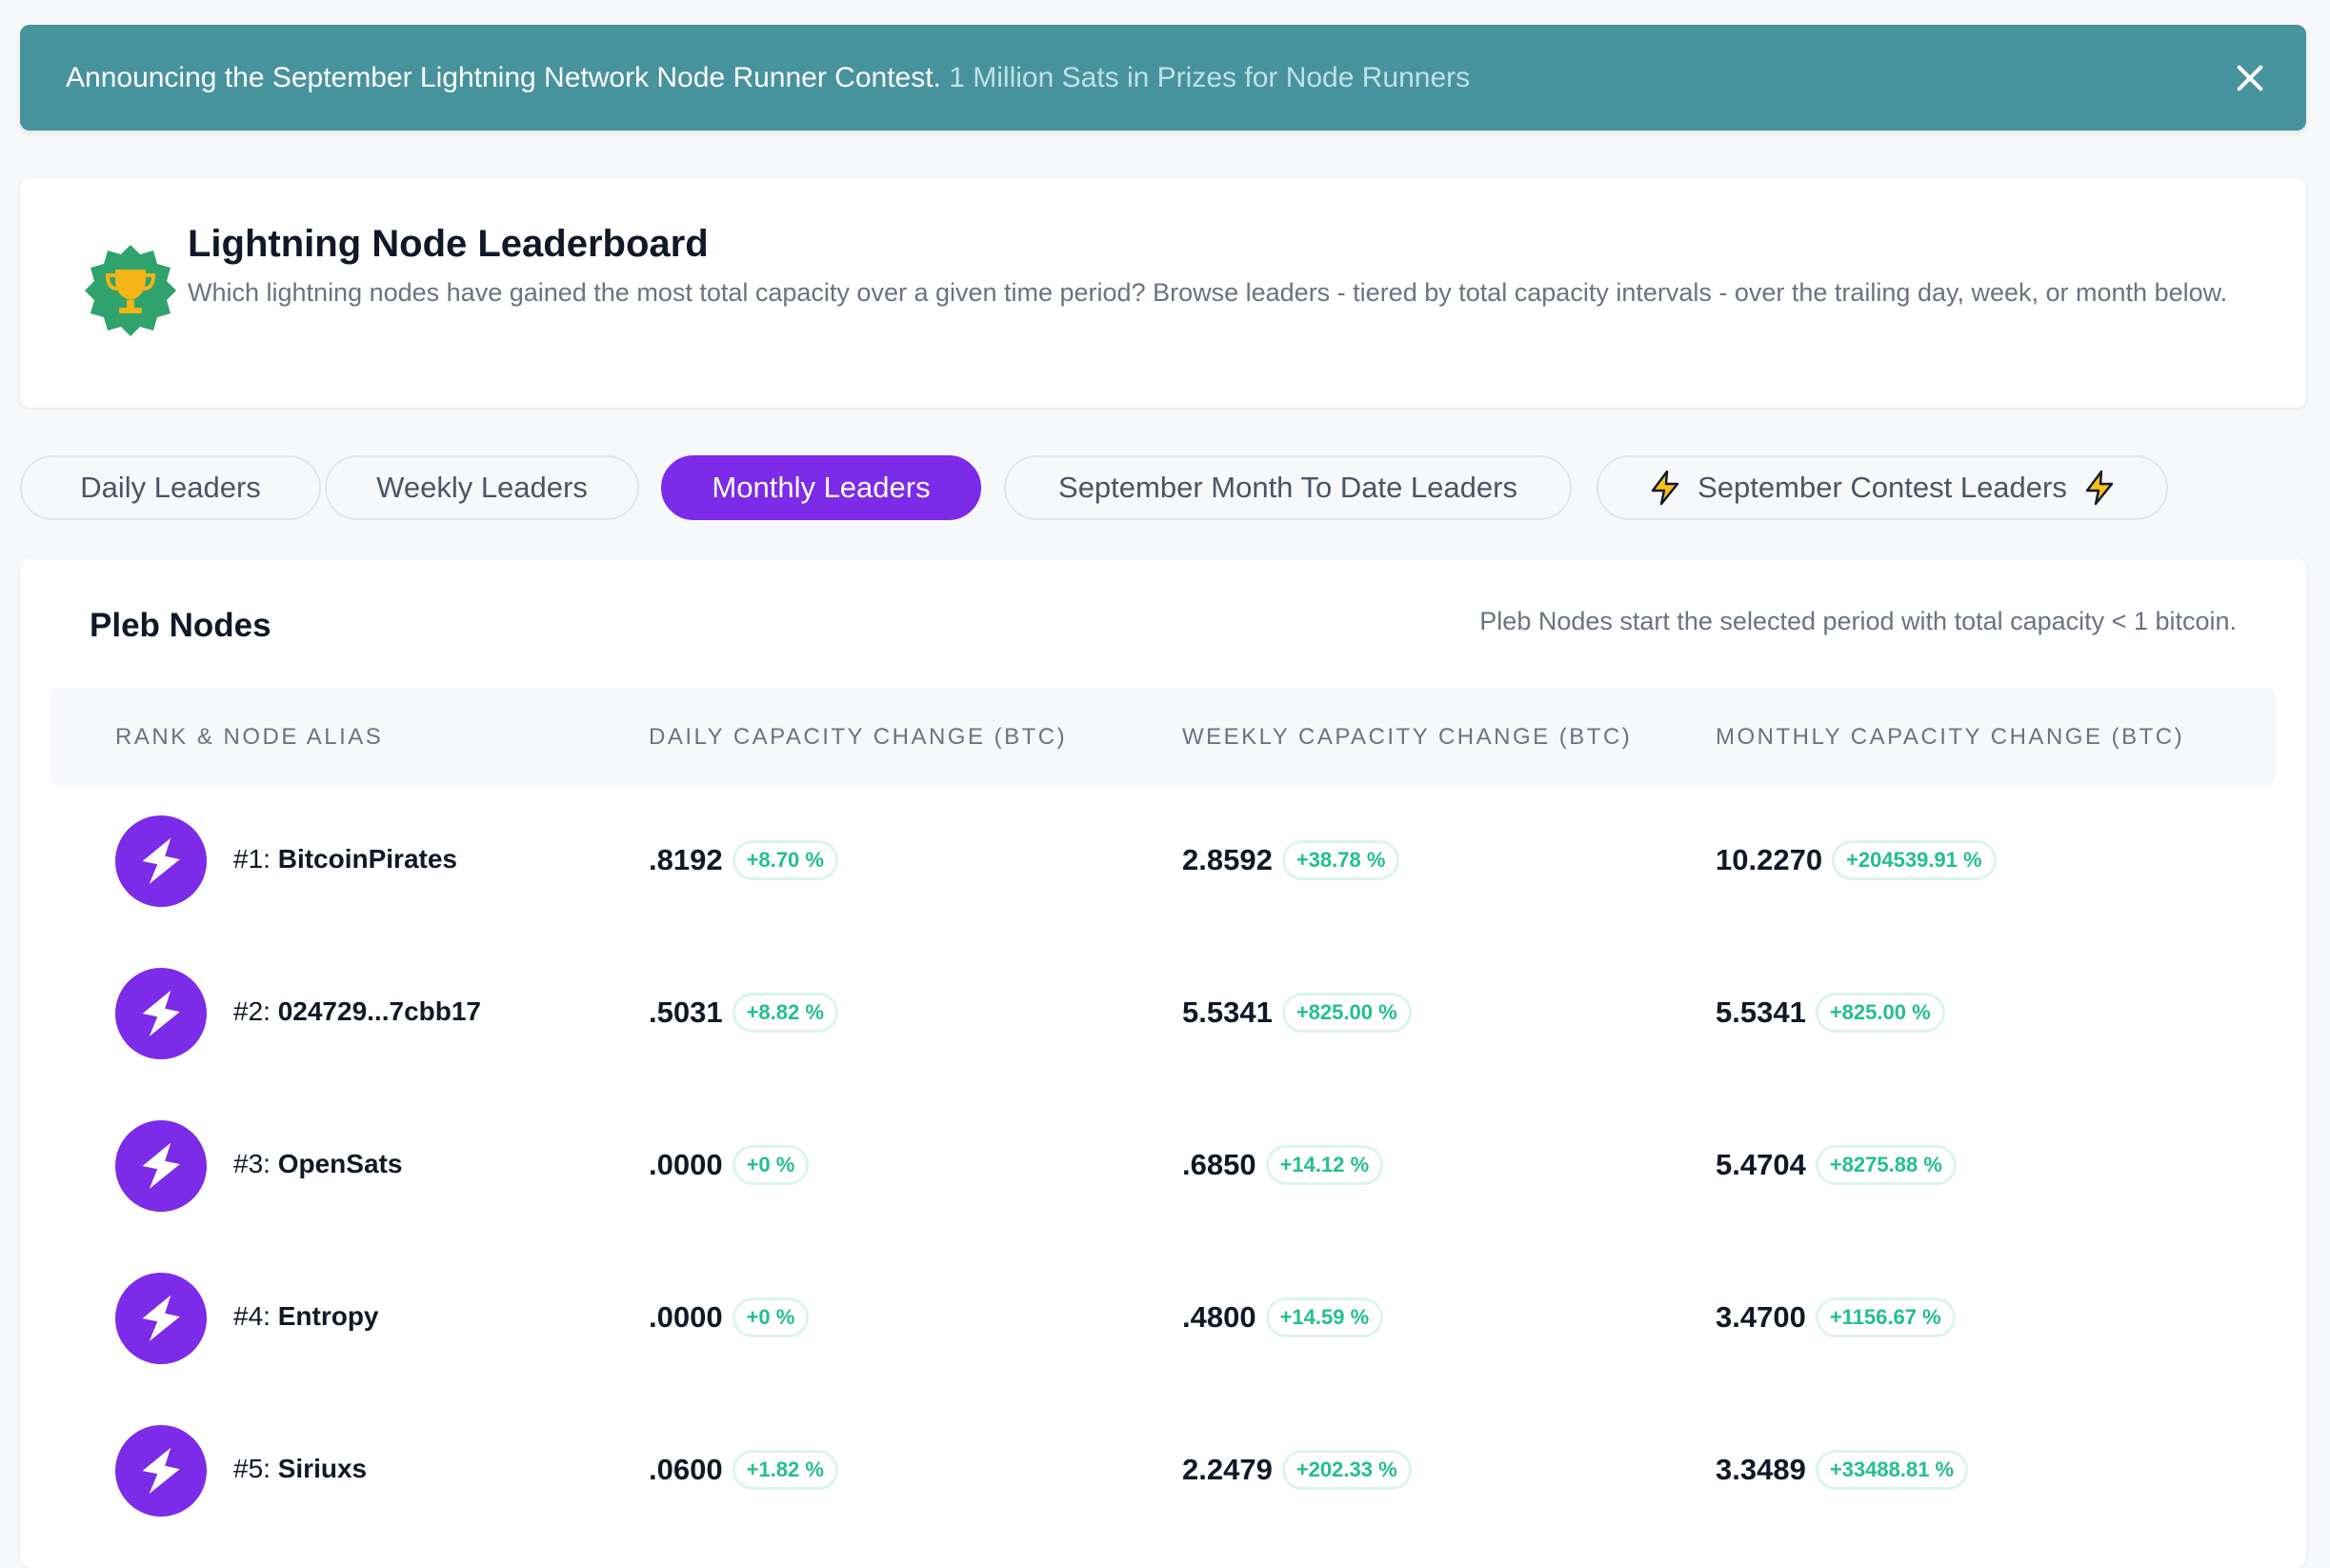 Image resolution: width=2330 pixels, height=1568 pixels. I want to click on monthly-change-value: 3.3489, so click(1761, 1469).